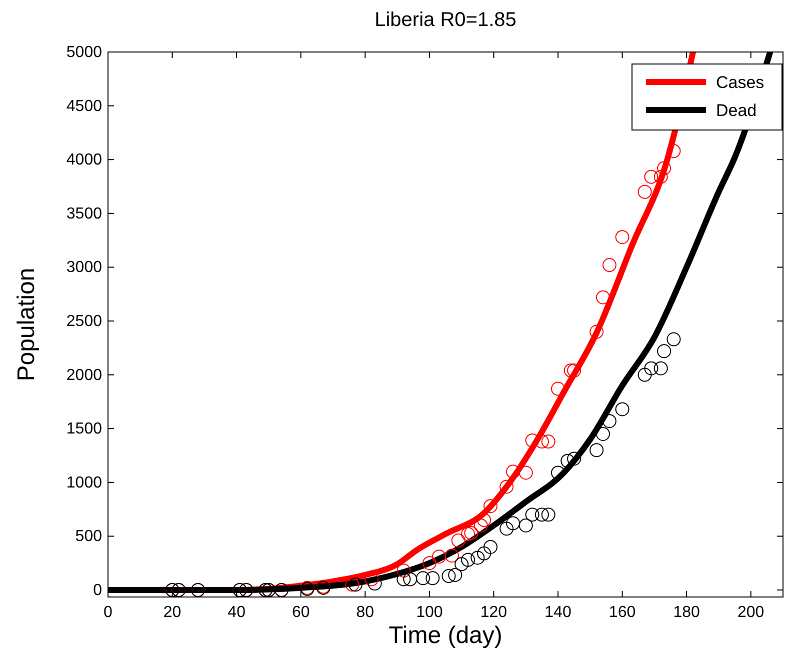 The height and width of the screenshot is (655, 785). What do you see at coordinates (84, 267) in the screenshot?
I see `y-tick-label: 3000` at bounding box center [84, 267].